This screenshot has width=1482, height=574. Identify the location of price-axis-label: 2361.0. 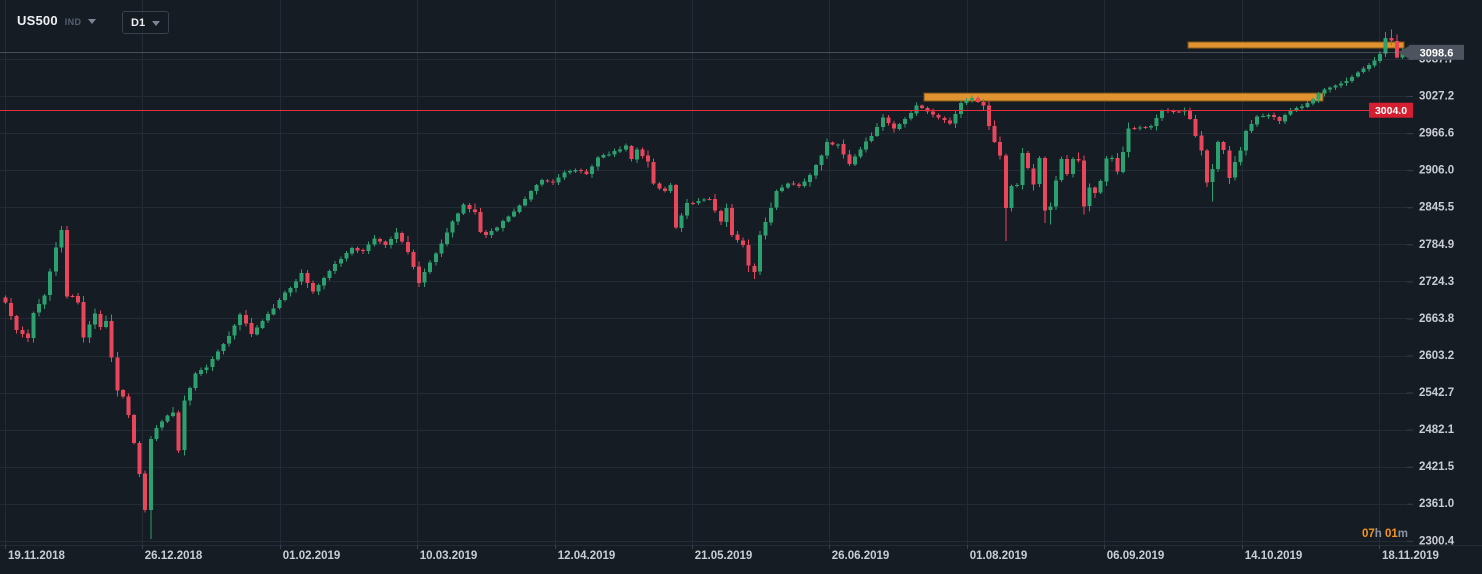
(1436, 504).